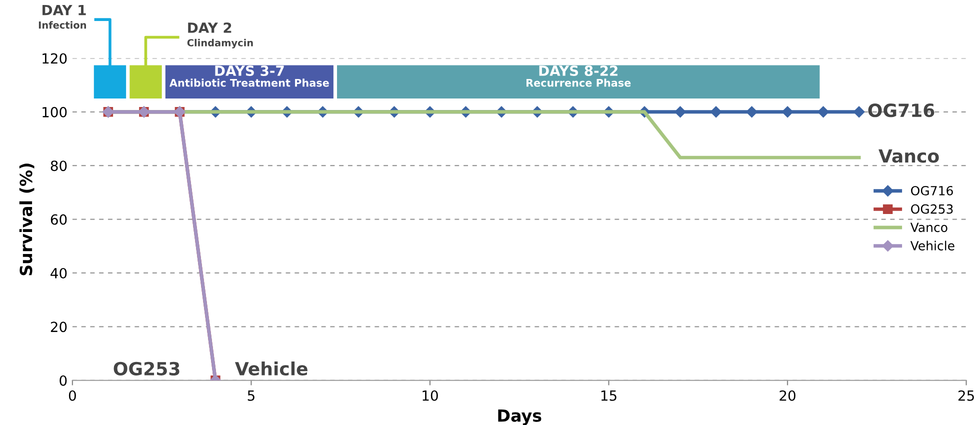  What do you see at coordinates (271, 369) in the screenshot?
I see `text: Vehicle` at bounding box center [271, 369].